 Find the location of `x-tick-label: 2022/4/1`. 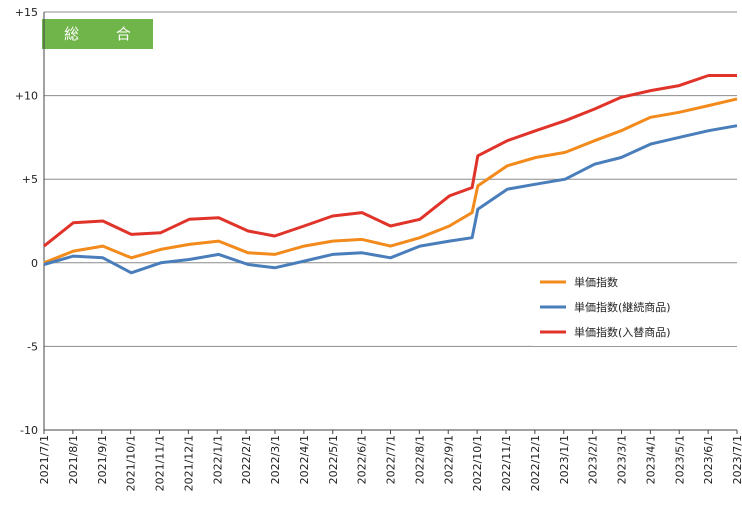

x-tick-label: 2022/4/1 is located at coordinates (304, 459).